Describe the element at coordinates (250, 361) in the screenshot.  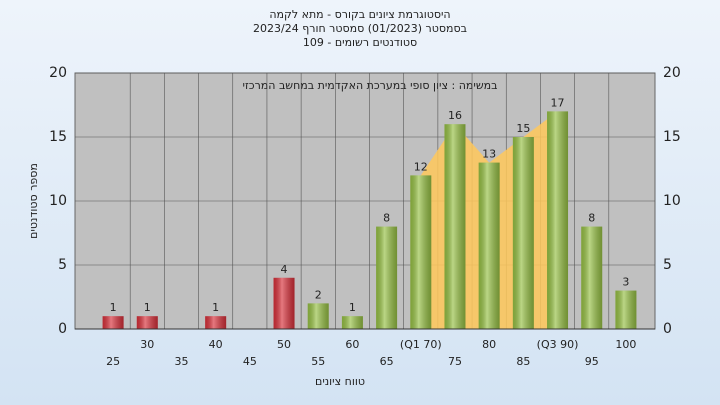
I see `x-tick-label: 45` at that location.